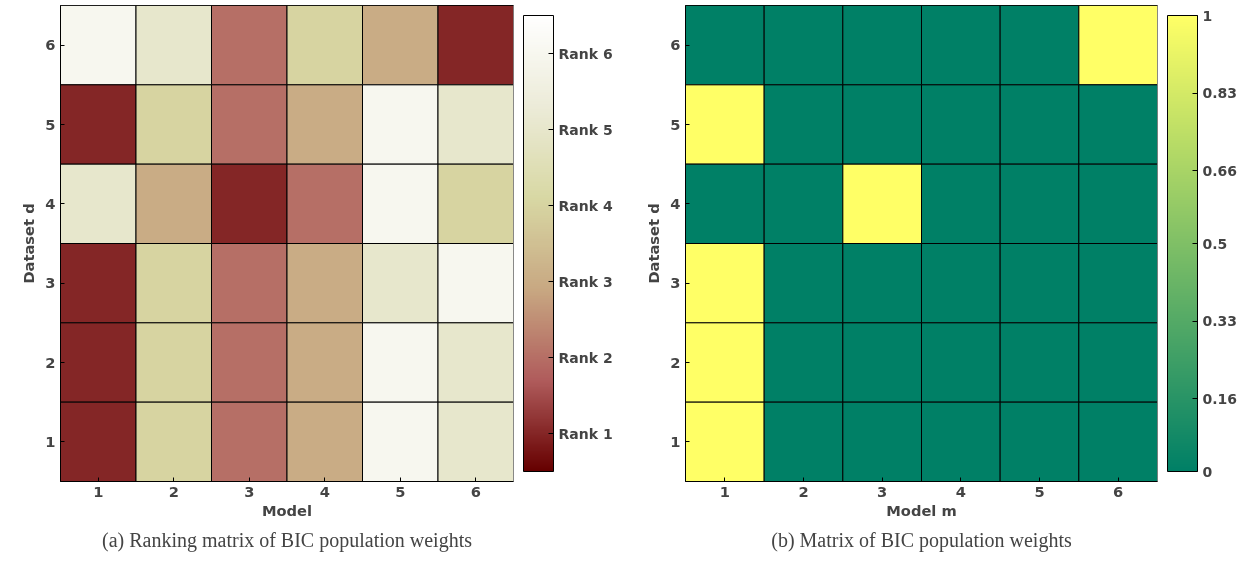  What do you see at coordinates (1215, 243) in the screenshot?
I see `color-bar-label: 0.5` at bounding box center [1215, 243].